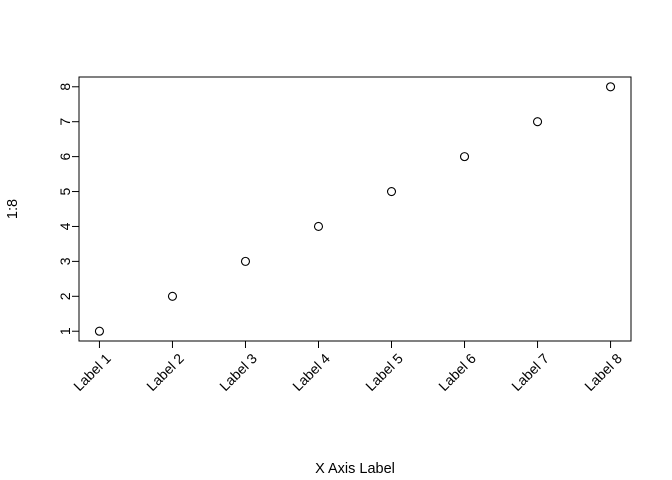 The image size is (672, 480). What do you see at coordinates (65, 122) in the screenshot?
I see `y-tick-label: 7` at bounding box center [65, 122].